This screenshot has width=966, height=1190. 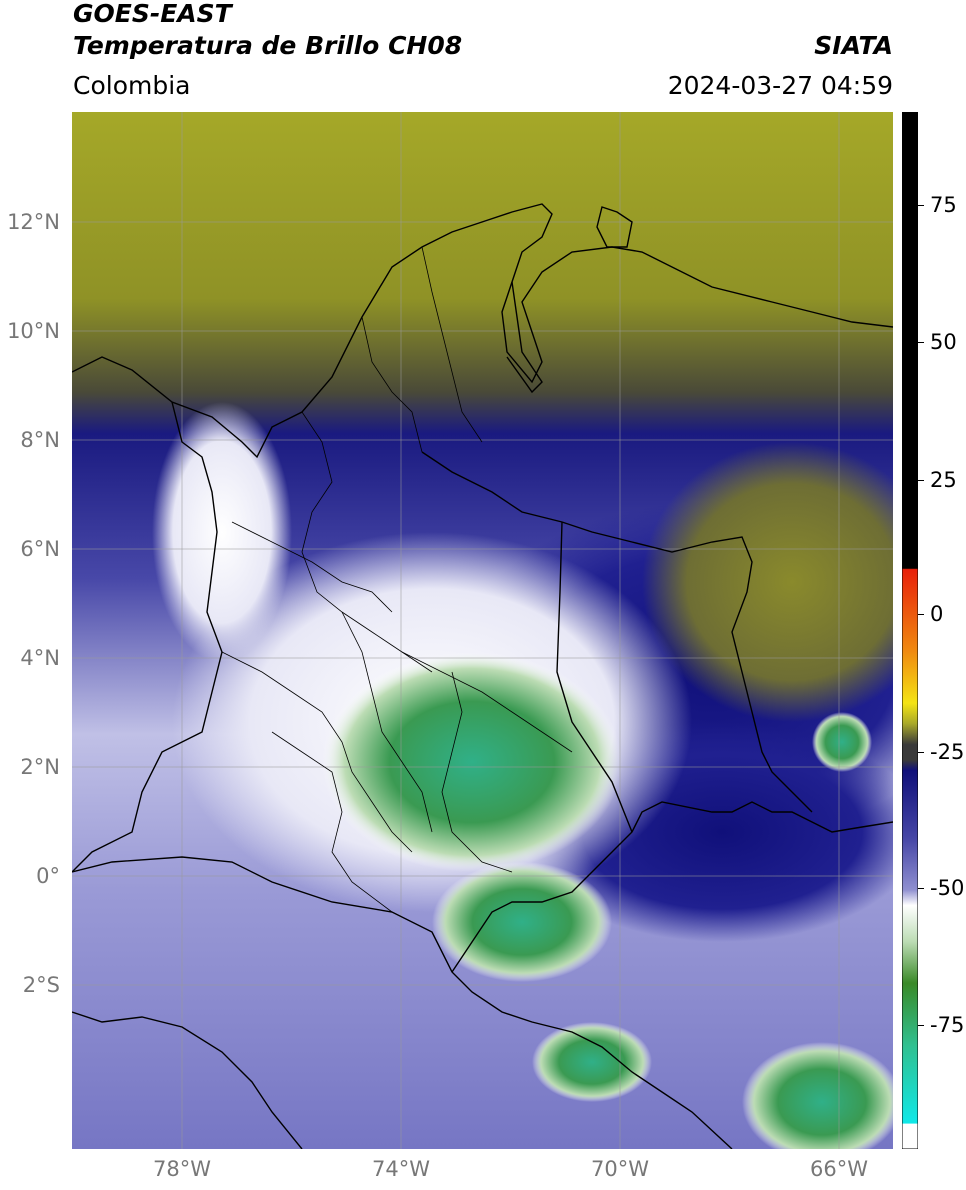 What do you see at coordinates (33, 331) in the screenshot?
I see `lat-label-10n: 10°N` at bounding box center [33, 331].